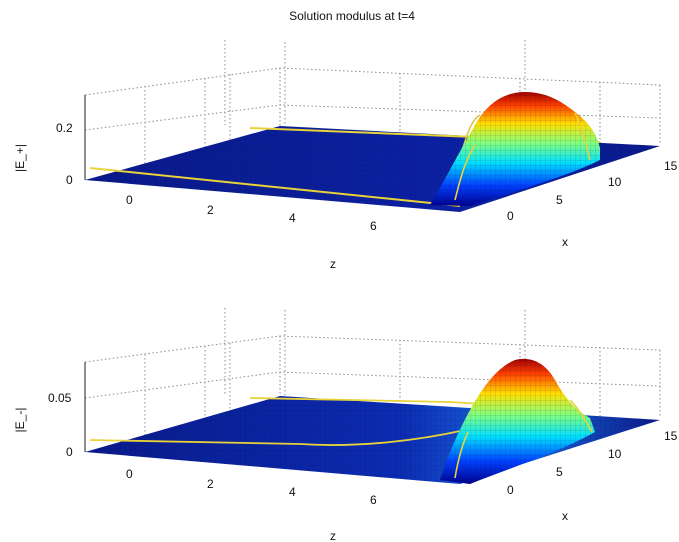  Describe the element at coordinates (20, 158) in the screenshot. I see `top-zaxis-label: |E_+|` at that location.